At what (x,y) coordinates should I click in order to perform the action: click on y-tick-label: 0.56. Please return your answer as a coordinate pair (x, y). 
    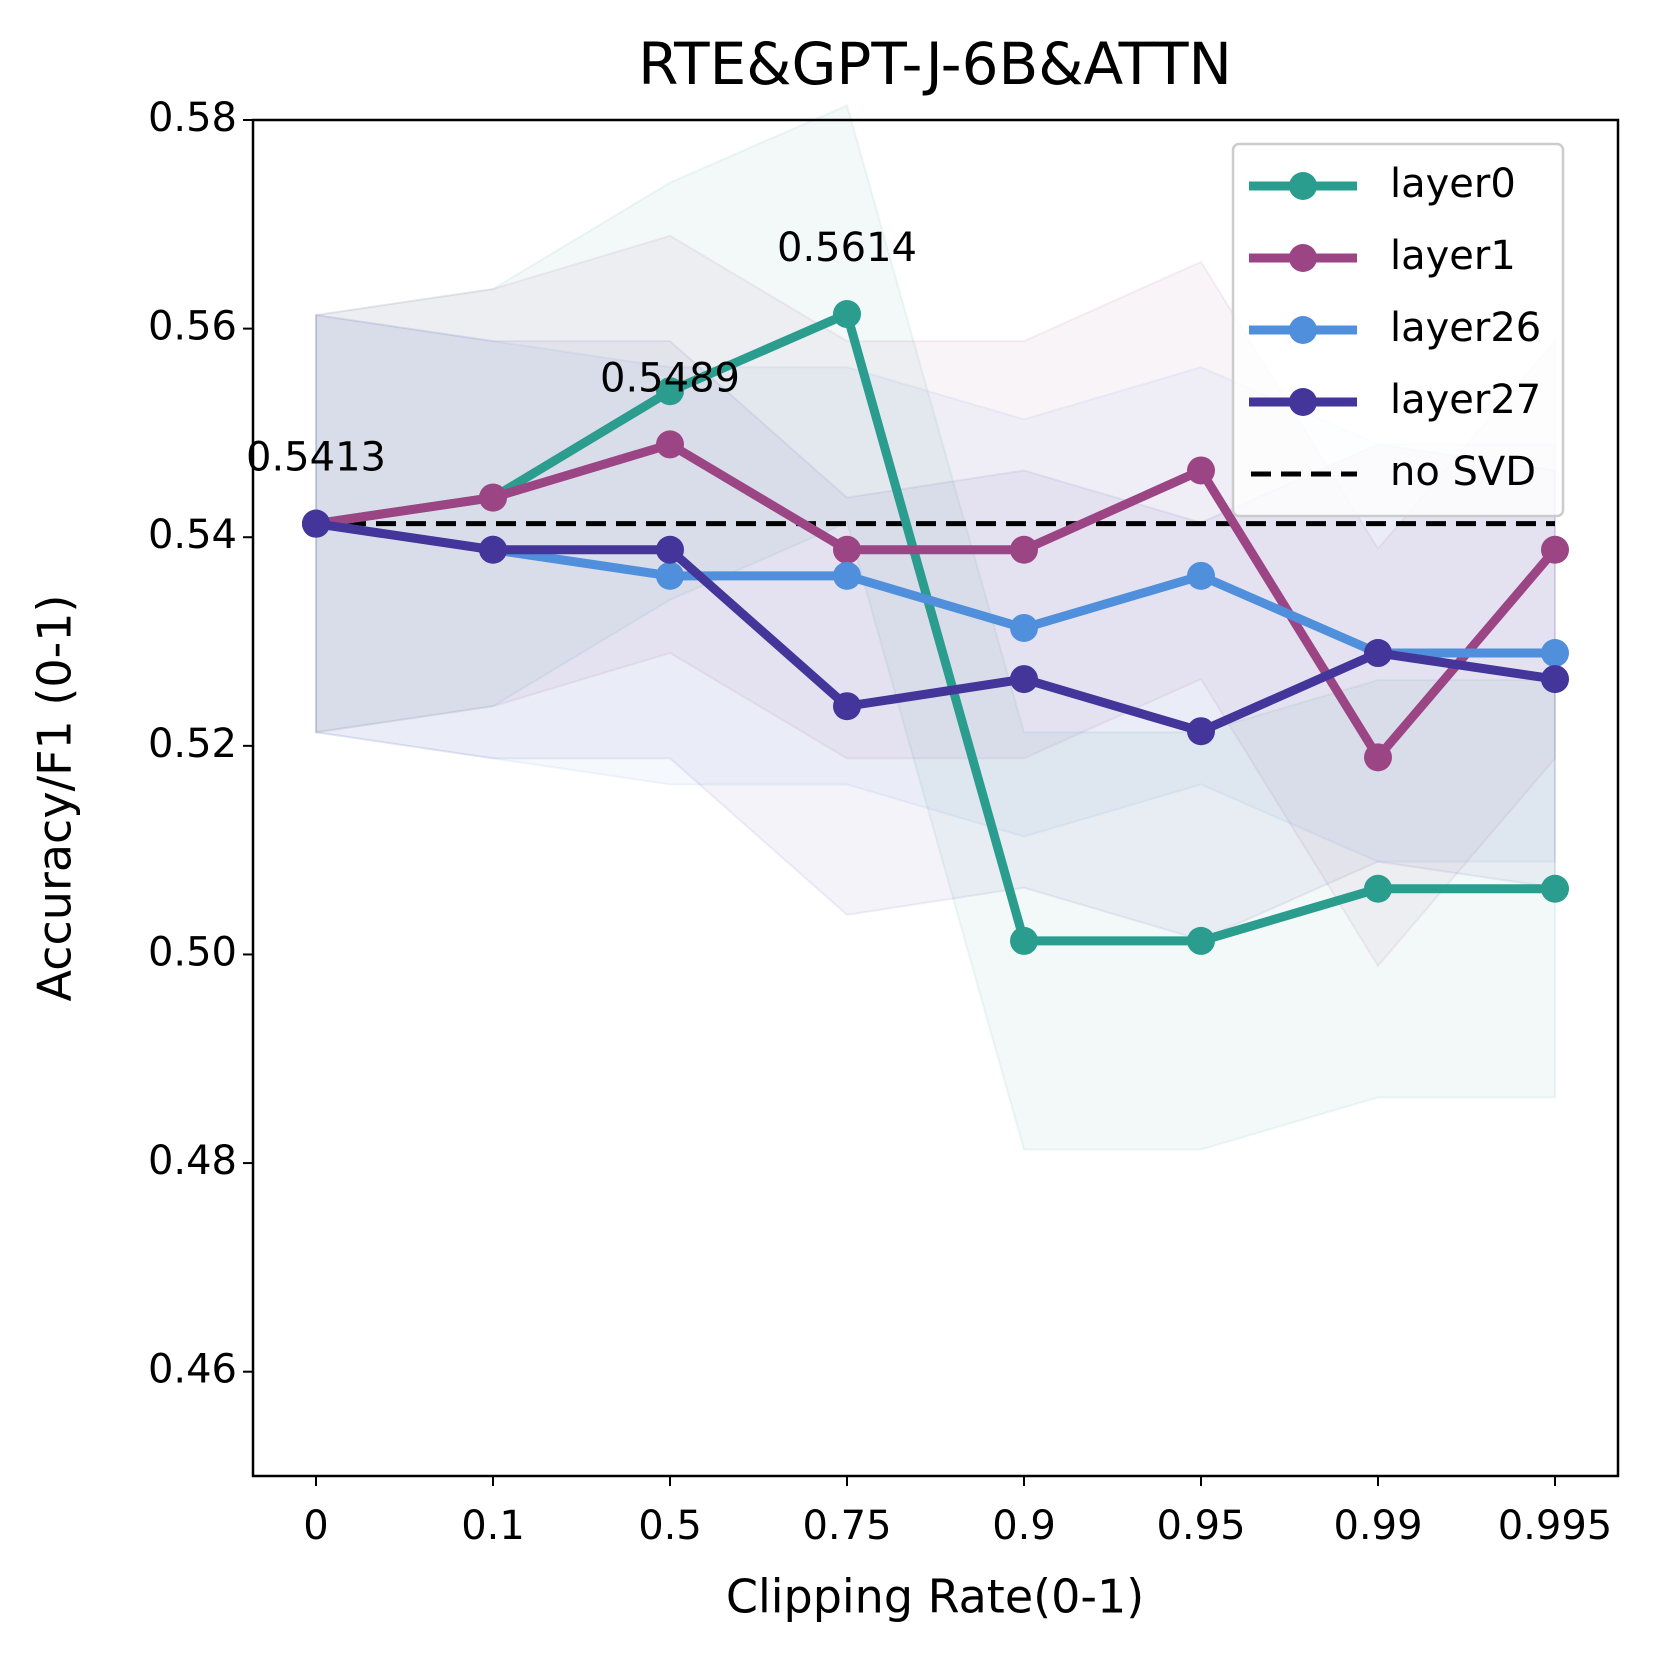
    Looking at the image, I should click on (192, 327).